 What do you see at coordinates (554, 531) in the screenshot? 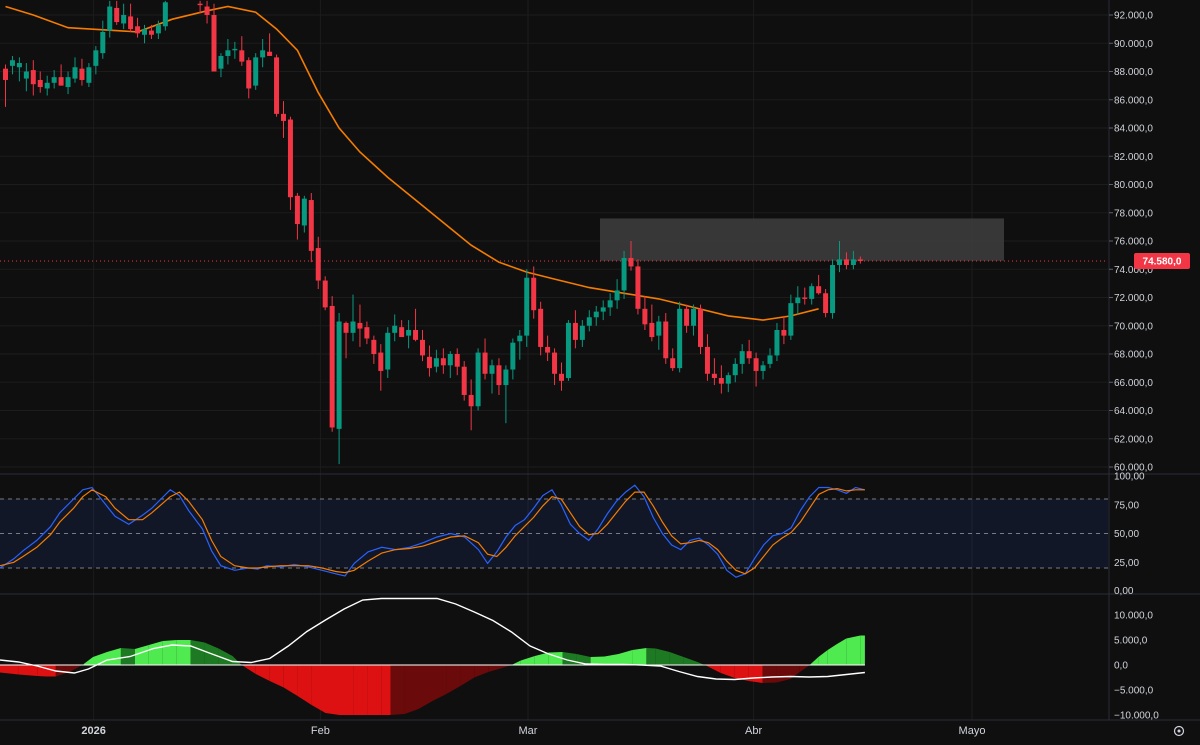
I see `stochastic-pane` at bounding box center [554, 531].